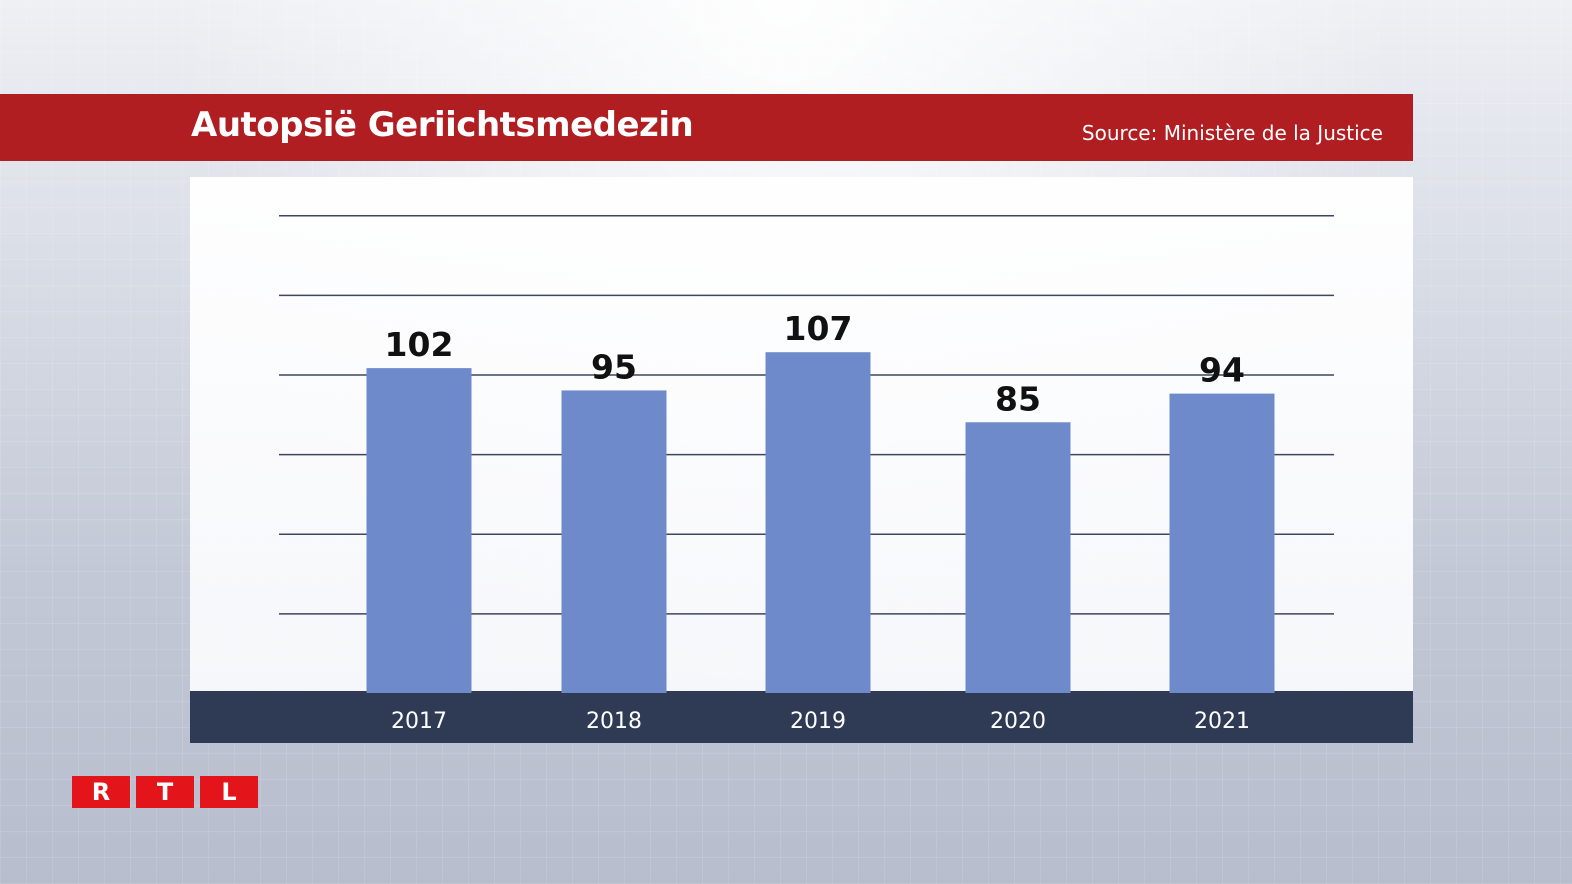  I want to click on bar-2018, so click(614, 541).